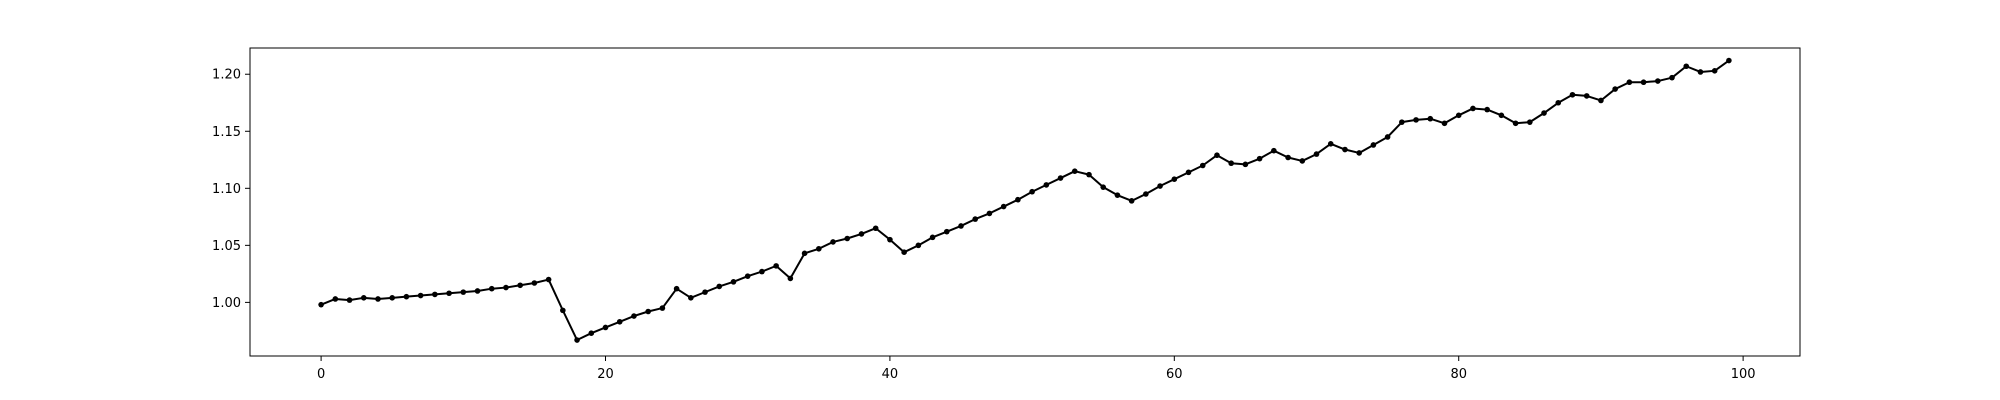  I want to click on y-tick-label: 1.05, so click(226, 246).